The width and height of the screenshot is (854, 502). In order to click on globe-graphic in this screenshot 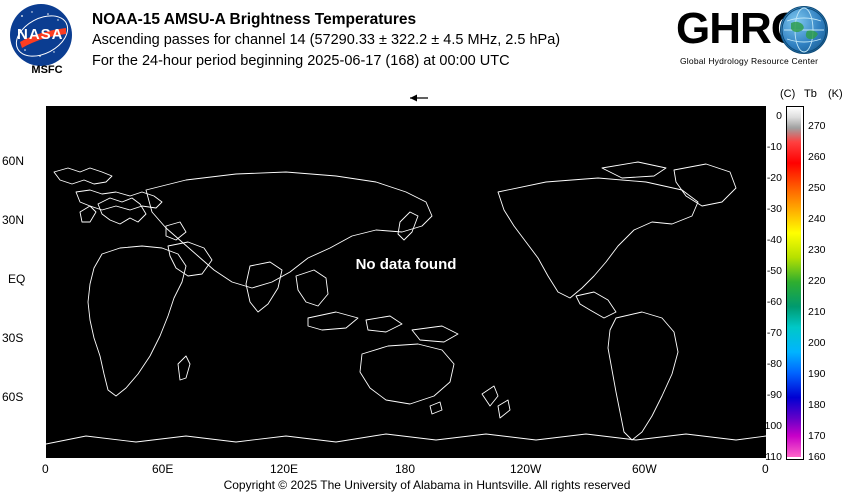, I will do `click(804, 30)`.